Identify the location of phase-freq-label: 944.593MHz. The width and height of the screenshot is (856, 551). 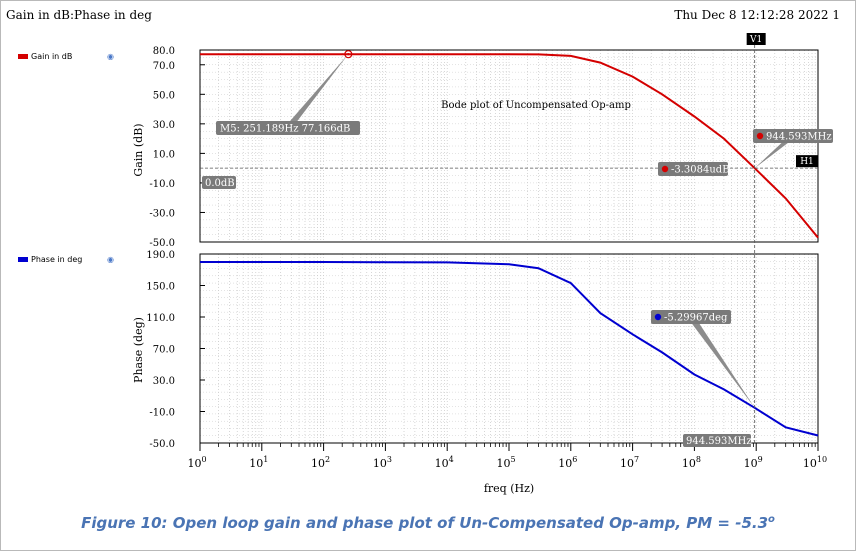
(719, 441).